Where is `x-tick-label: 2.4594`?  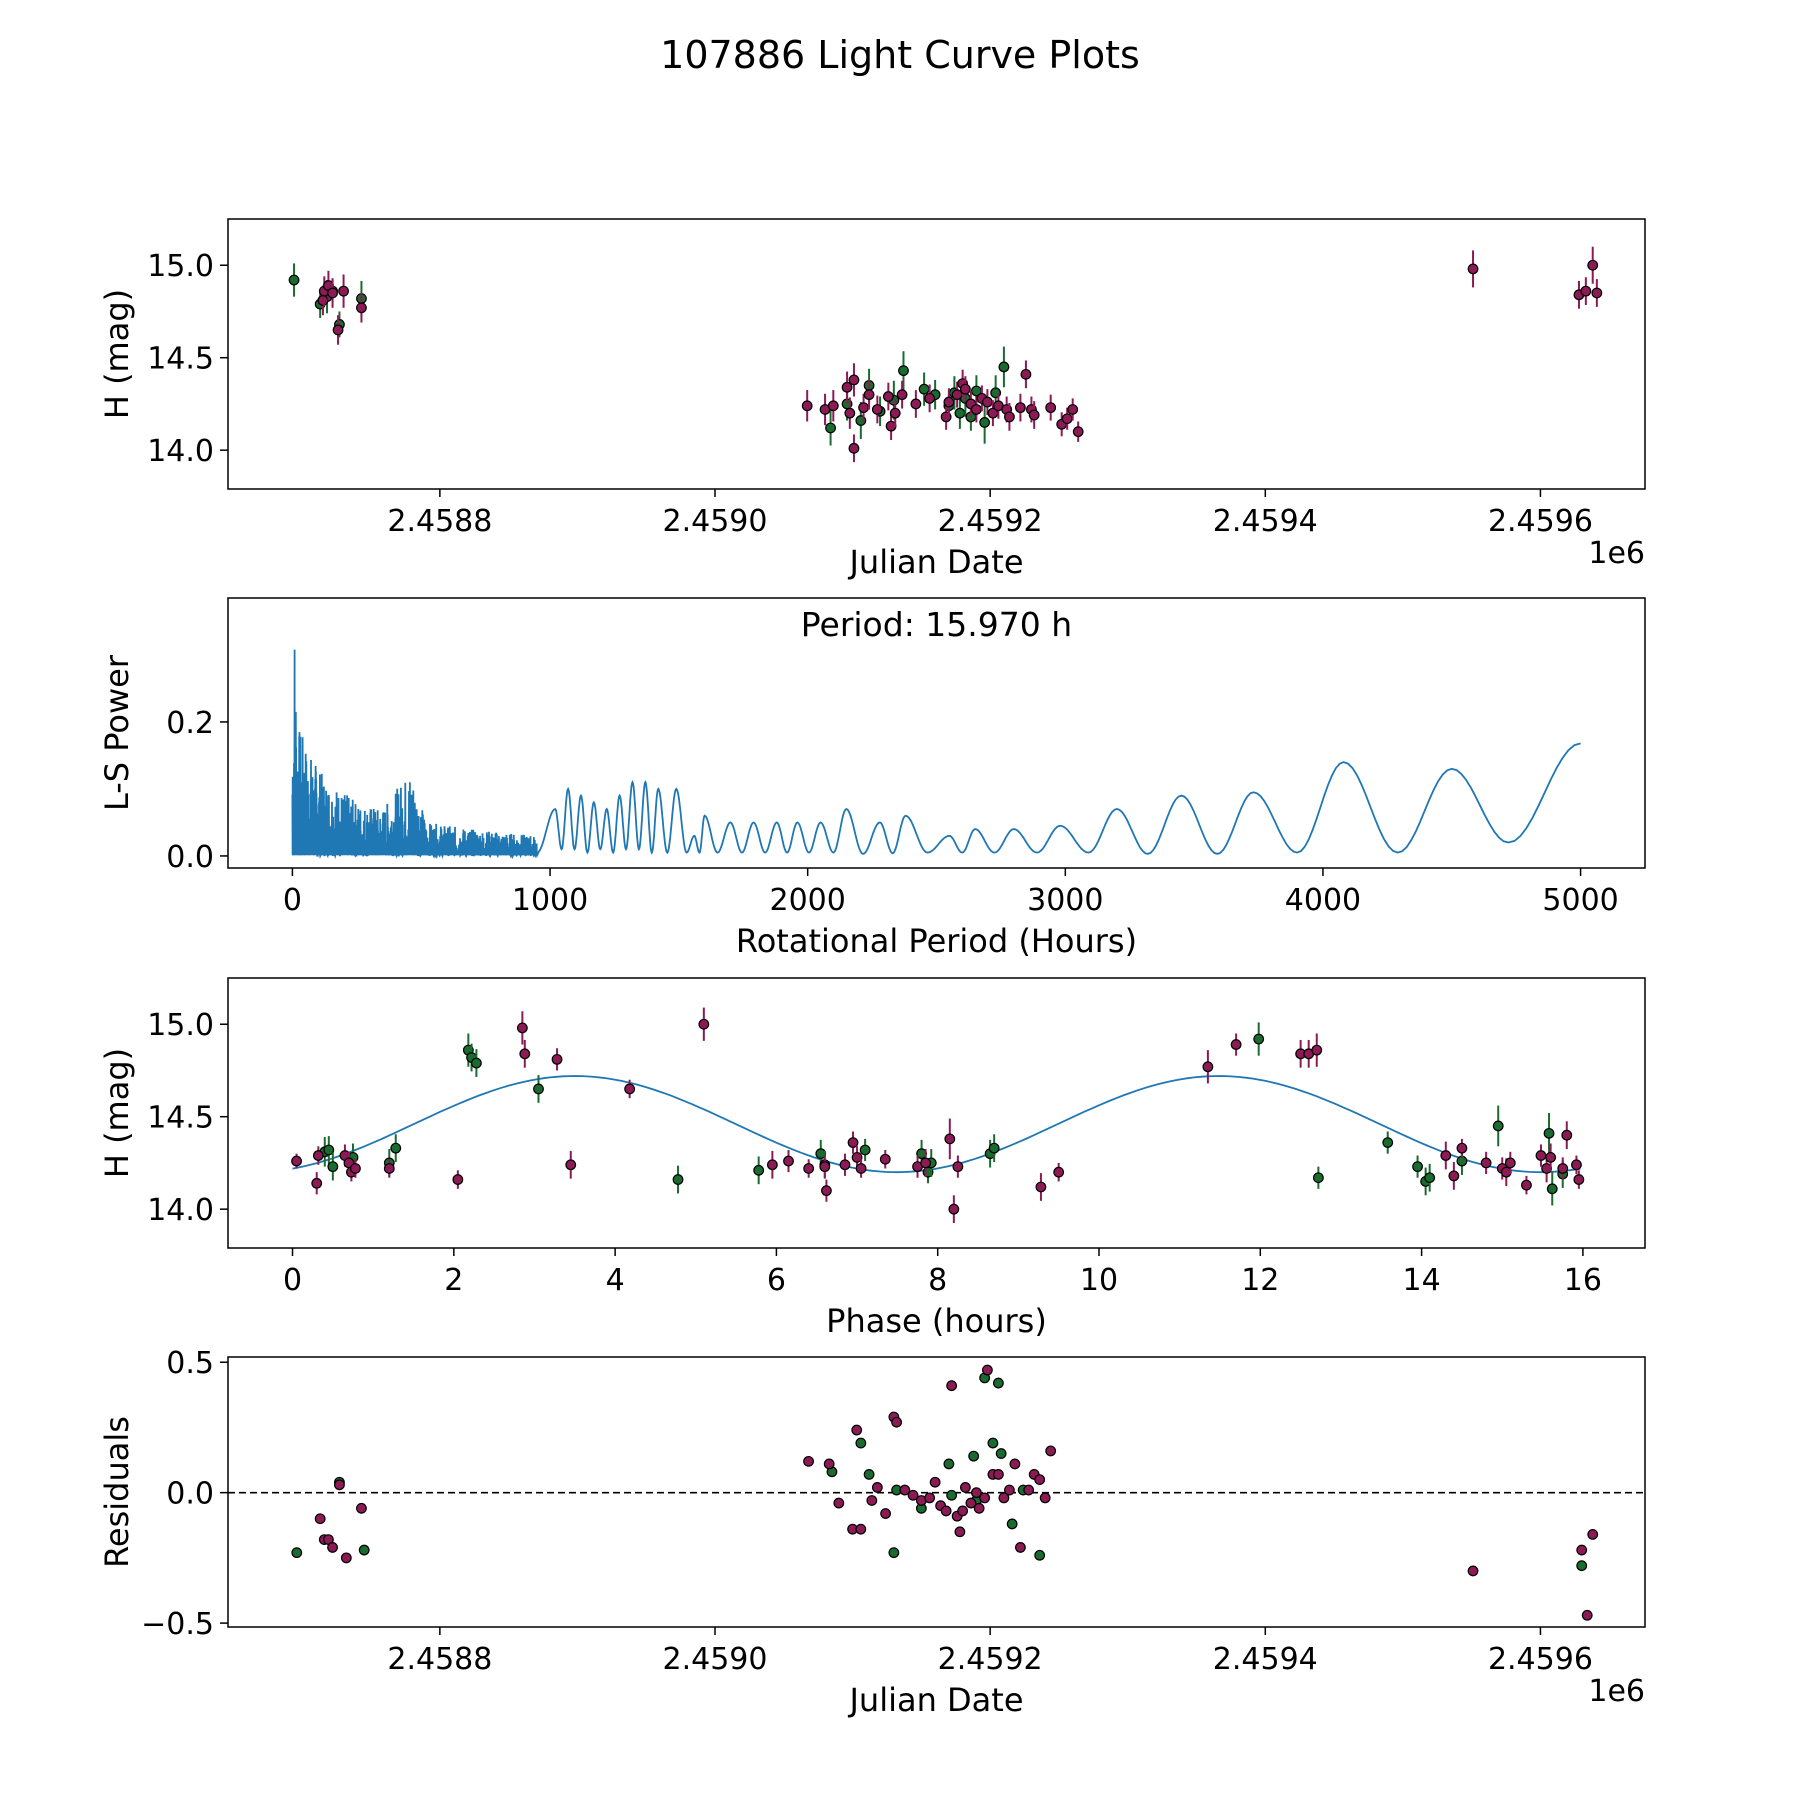 x-tick-label: 2.4594 is located at coordinates (1265, 521).